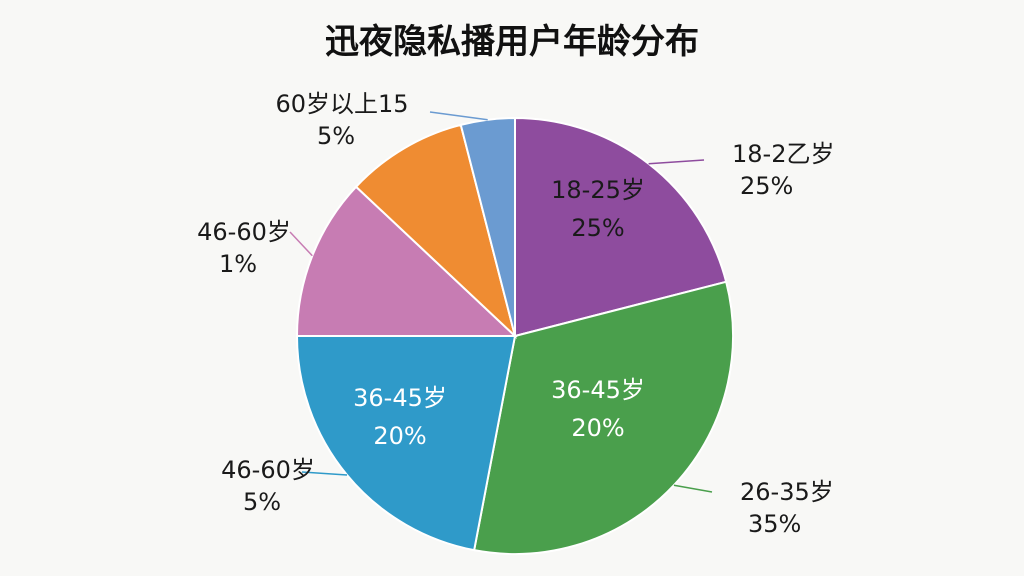 The height and width of the screenshot is (576, 1024). What do you see at coordinates (268, 486) in the screenshot?
I see `slice-callout-label: 46-60岁 5%` at bounding box center [268, 486].